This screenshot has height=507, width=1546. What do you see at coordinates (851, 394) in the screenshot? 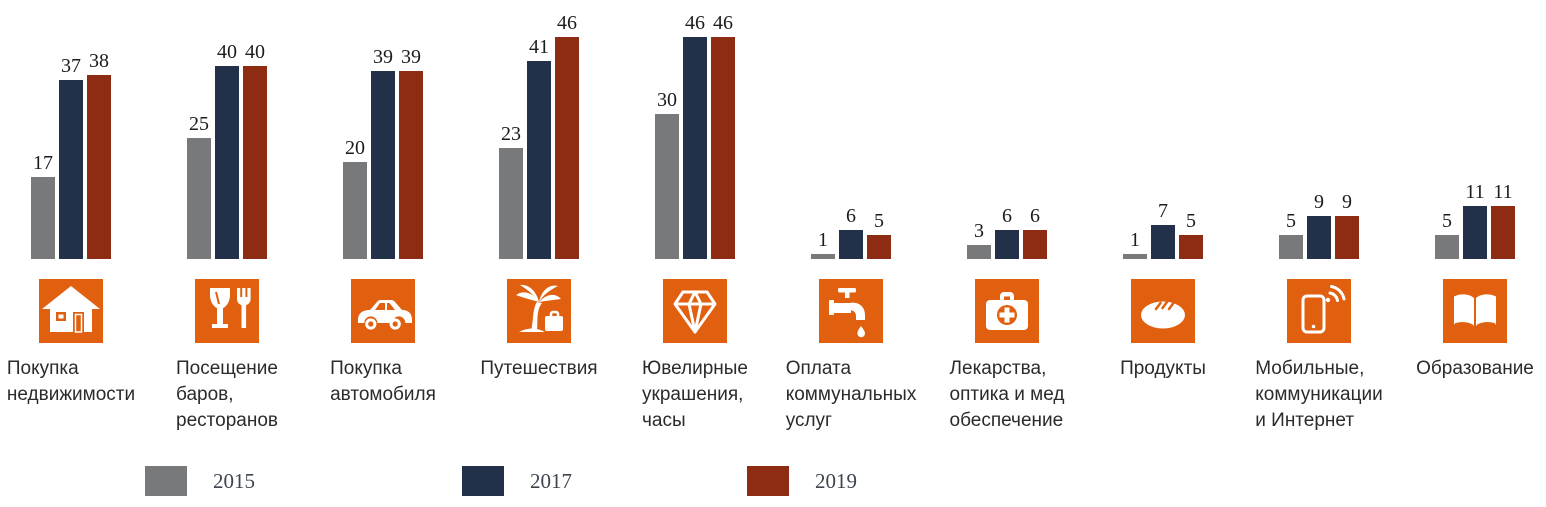
I see `category-label: Оплата коммунальных услуг` at bounding box center [851, 394].